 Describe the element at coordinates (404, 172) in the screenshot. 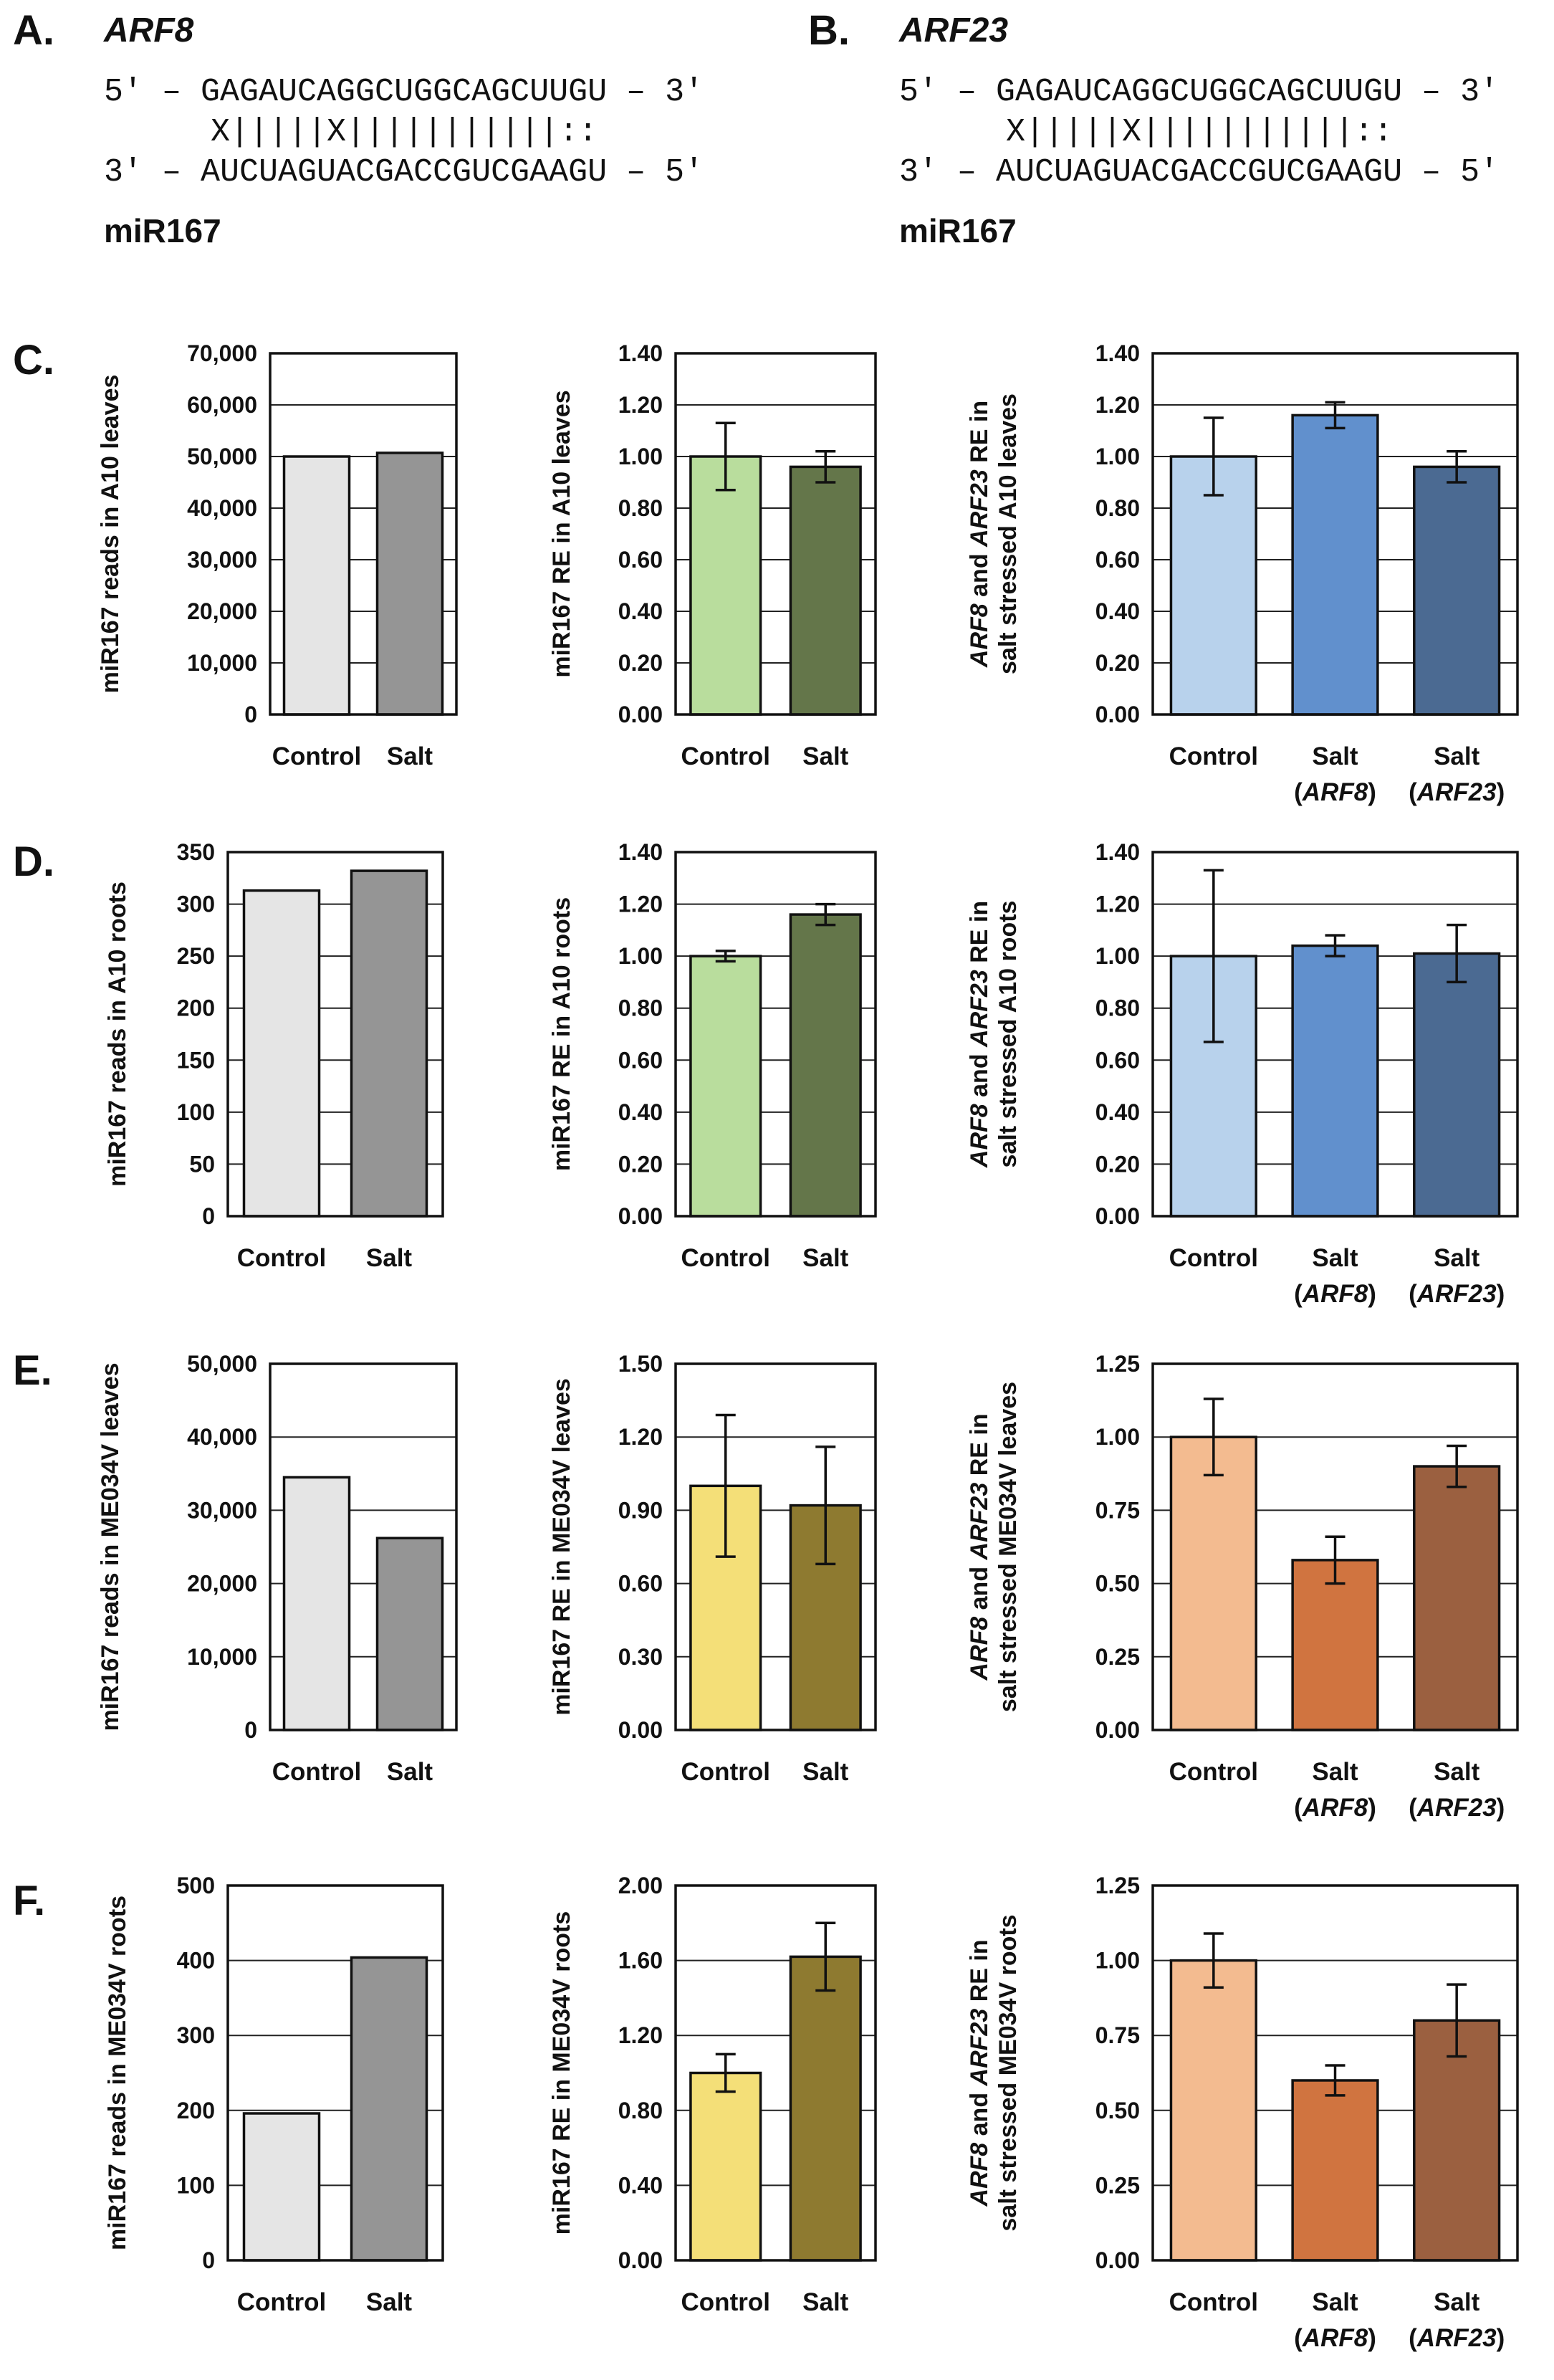

I see `alignment-a-bottom-strand: 3′ – AUCUAGUACGACCGUCGAAGU – 5′` at that location.